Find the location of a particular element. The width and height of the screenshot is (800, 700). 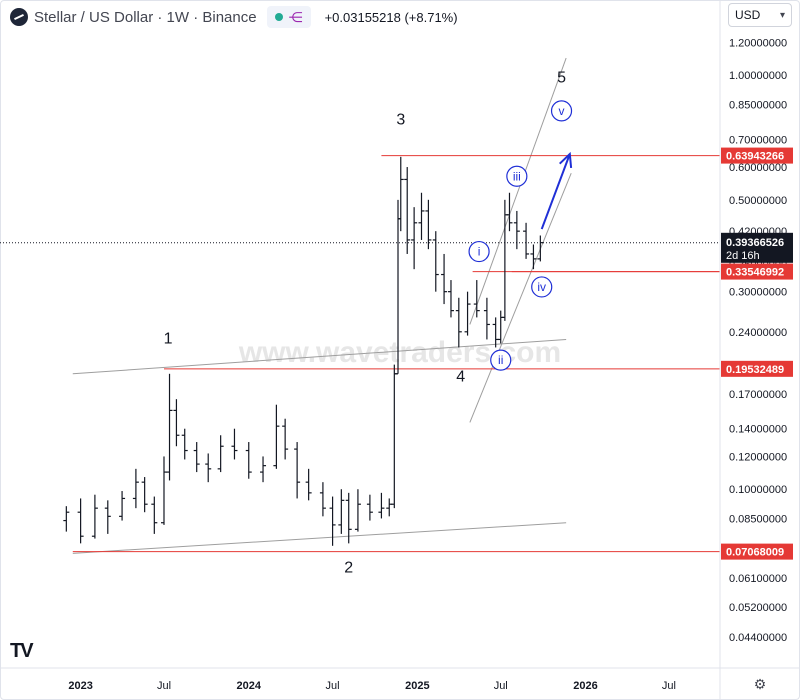

y-tick-label: 0.08500000 is located at coordinates (758, 519).